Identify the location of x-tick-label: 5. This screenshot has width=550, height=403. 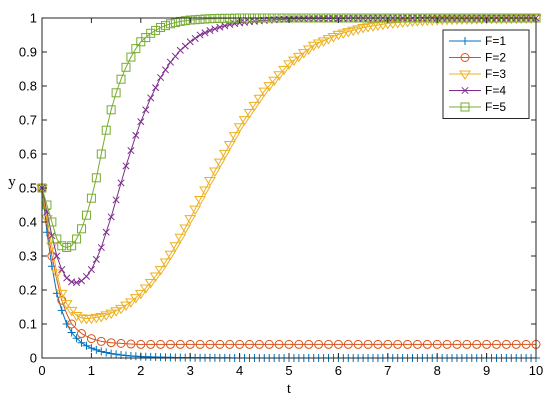
(288, 370).